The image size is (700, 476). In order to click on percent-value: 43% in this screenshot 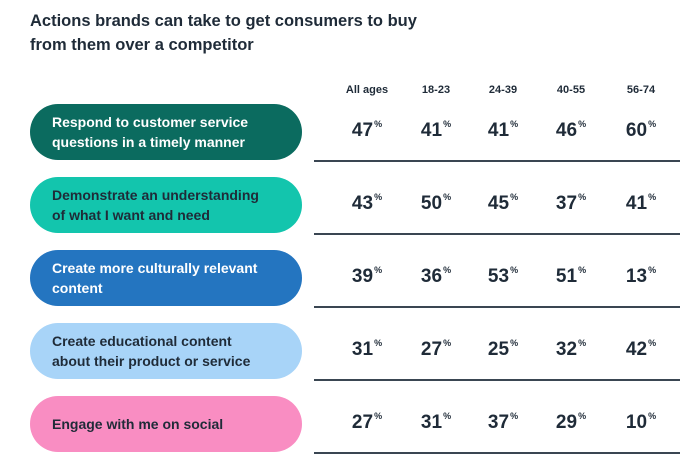, I will do `click(367, 203)`.